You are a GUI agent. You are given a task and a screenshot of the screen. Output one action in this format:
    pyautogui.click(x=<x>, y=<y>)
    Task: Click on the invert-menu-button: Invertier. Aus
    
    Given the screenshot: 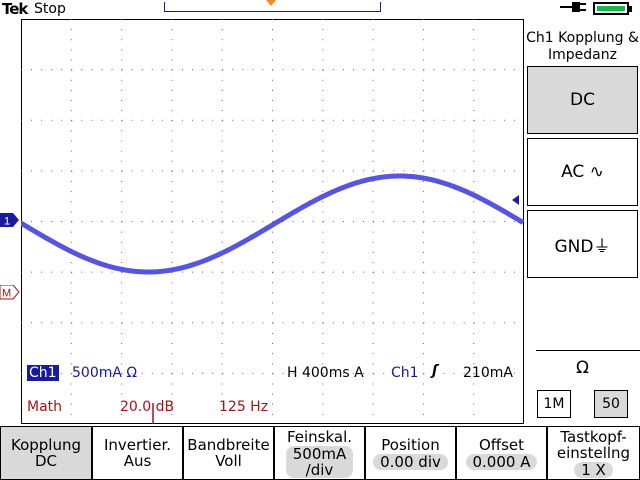 What is the action you would take?
    pyautogui.click(x=137, y=453)
    